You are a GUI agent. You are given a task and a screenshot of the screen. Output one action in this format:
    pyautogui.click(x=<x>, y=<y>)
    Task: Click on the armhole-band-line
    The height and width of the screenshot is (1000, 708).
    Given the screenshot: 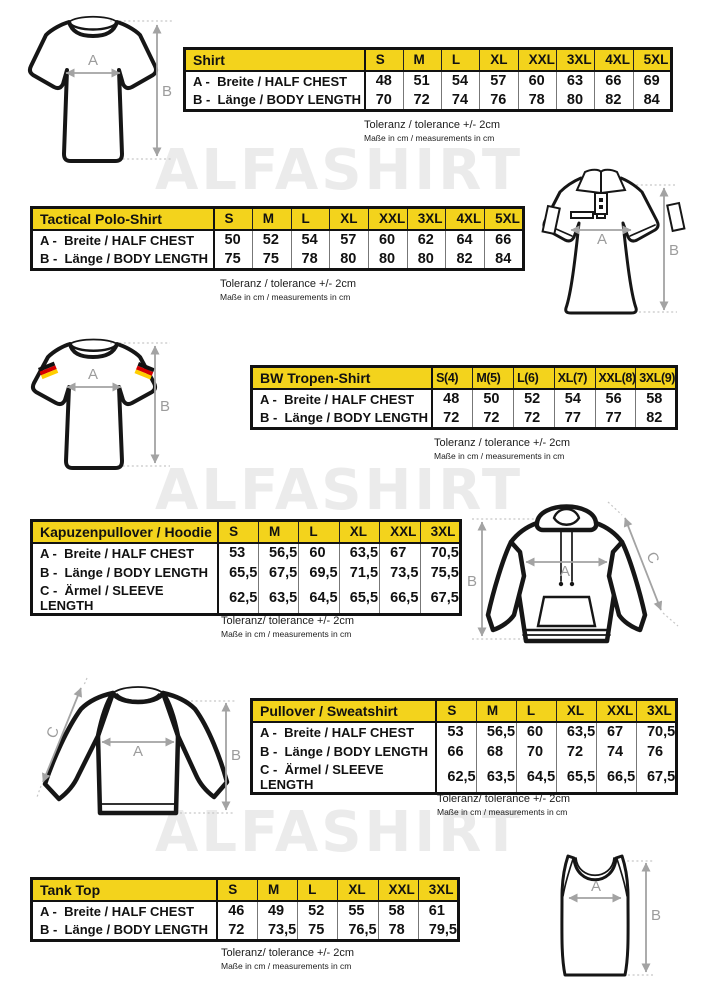 What is the action you would take?
    pyautogui.click(x=568, y=877)
    